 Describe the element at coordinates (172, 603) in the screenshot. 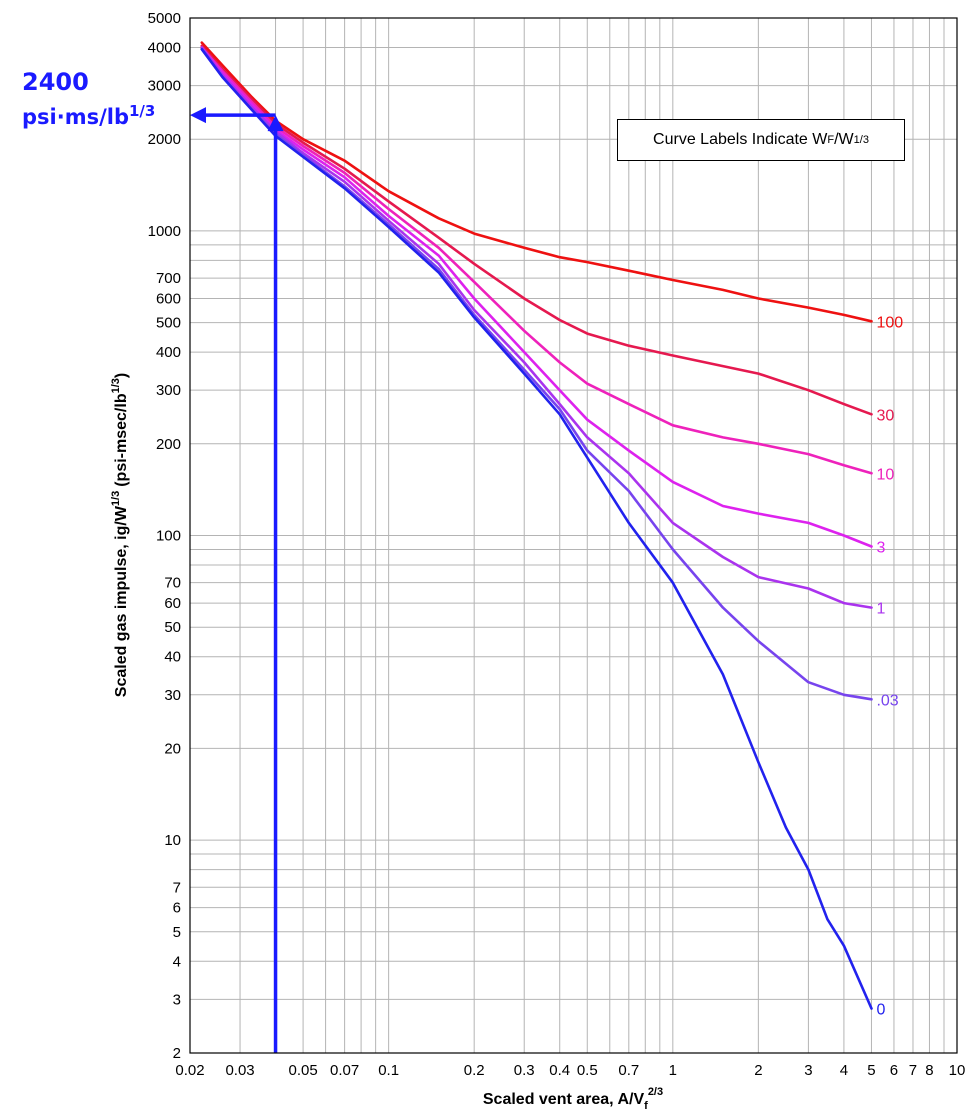

I see `y-tick-label: 60` at that location.